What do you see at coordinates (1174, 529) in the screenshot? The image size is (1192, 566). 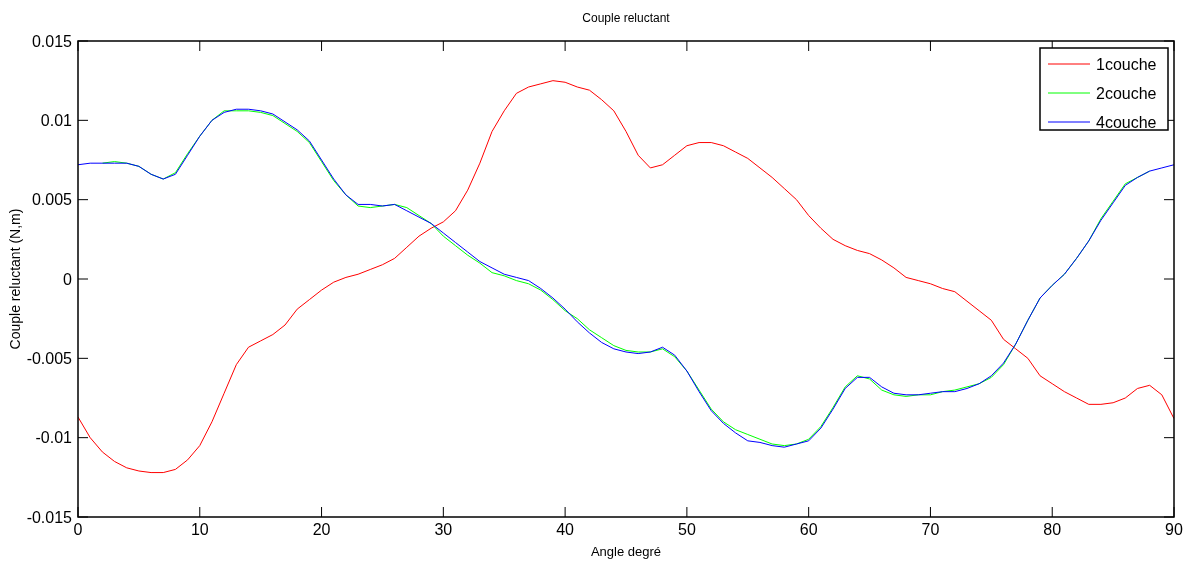 I see `x-tick-label: 90` at bounding box center [1174, 529].